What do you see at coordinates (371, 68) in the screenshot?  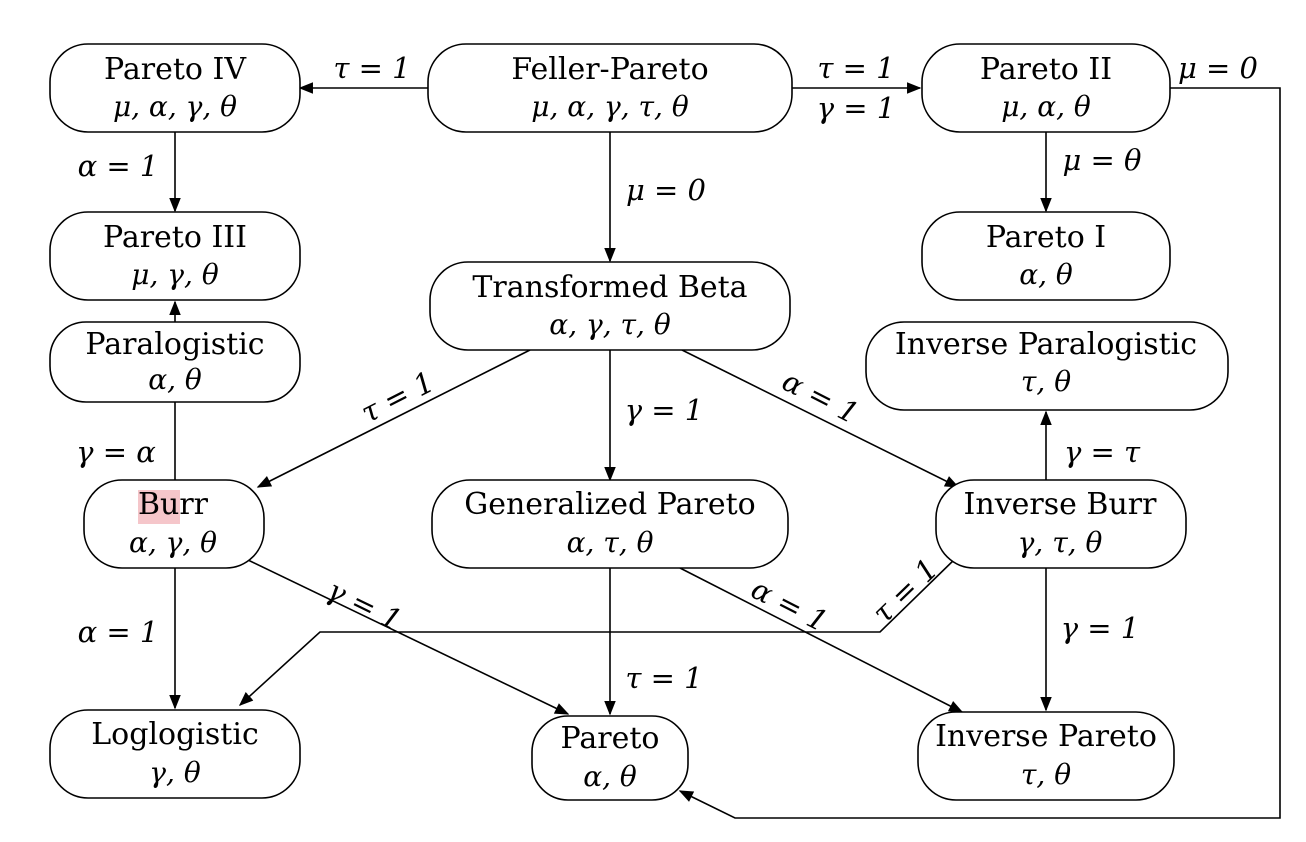 I see `edge-label-fp-to-pareto-iv: τ = 1` at bounding box center [371, 68].